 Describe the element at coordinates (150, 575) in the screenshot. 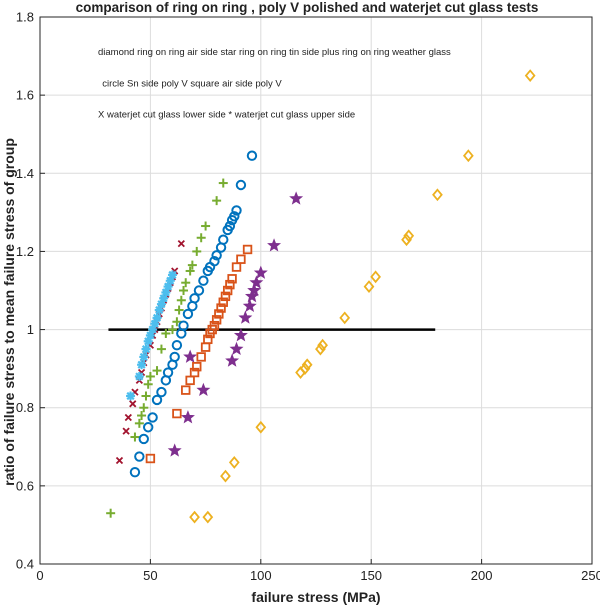

I see `x-tick-label: 50` at that location.